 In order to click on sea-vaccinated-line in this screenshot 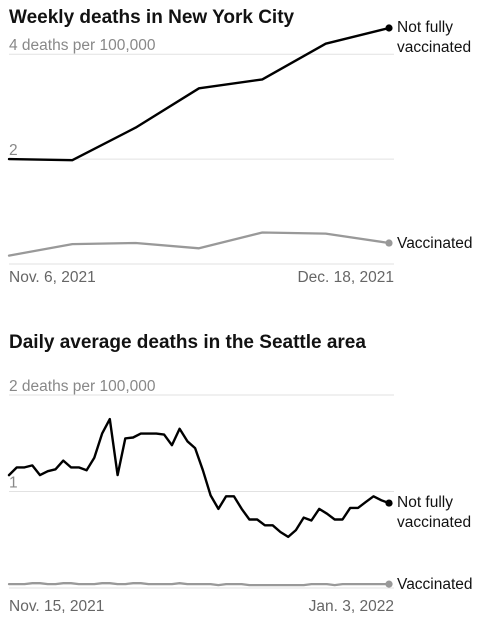, I will do `click(199, 584)`.